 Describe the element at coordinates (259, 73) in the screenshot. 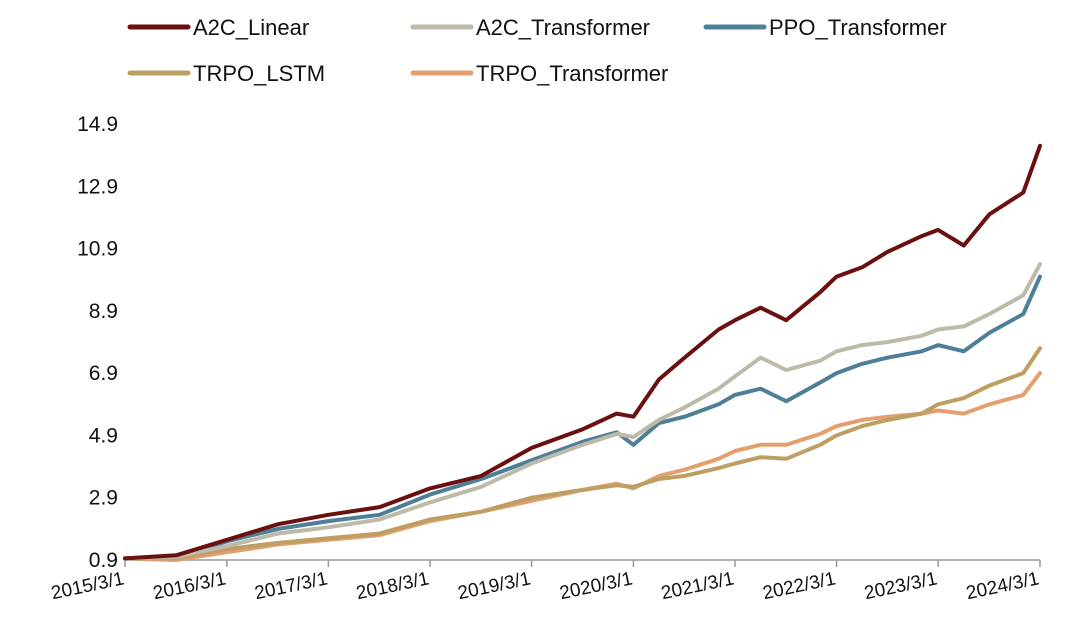

I see `legend-label: TRPO_LSTM` at that location.